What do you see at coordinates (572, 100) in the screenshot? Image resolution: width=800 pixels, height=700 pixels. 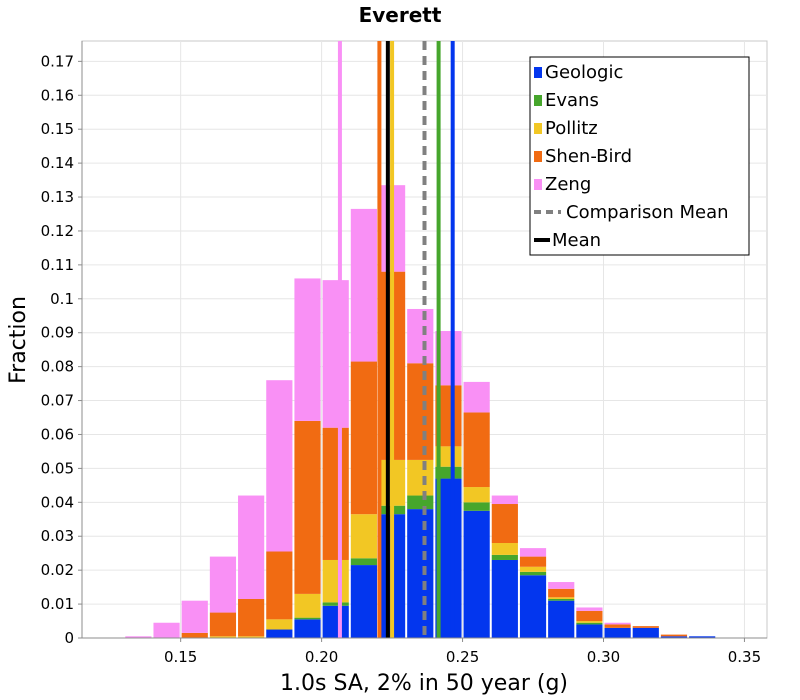 I see `legend-label-evans: Evans` at bounding box center [572, 100].